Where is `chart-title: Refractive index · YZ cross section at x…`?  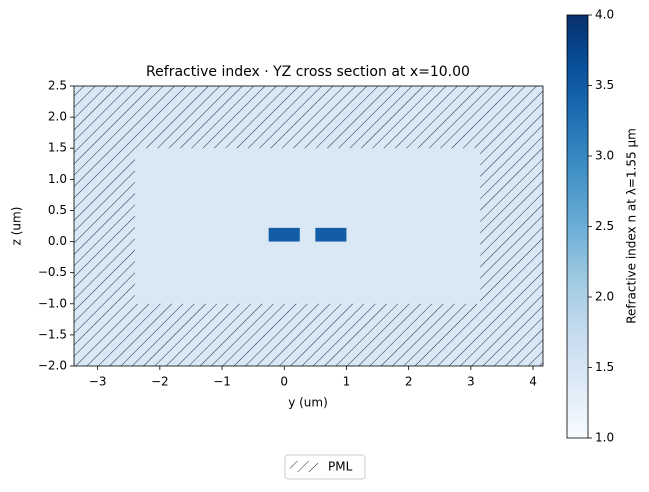 chart-title: Refractive index · YZ cross section at x… is located at coordinates (308, 72).